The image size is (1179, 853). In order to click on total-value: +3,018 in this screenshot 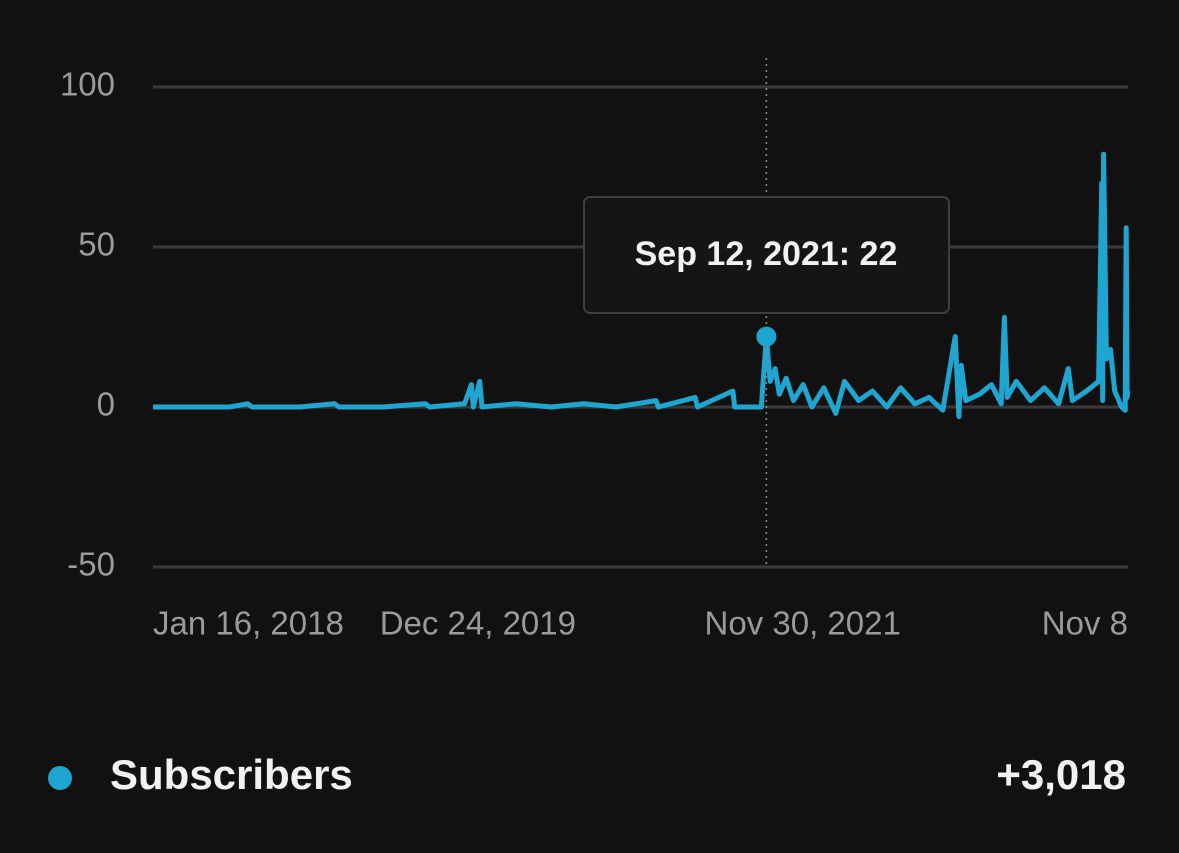, I will do `click(1061, 774)`.